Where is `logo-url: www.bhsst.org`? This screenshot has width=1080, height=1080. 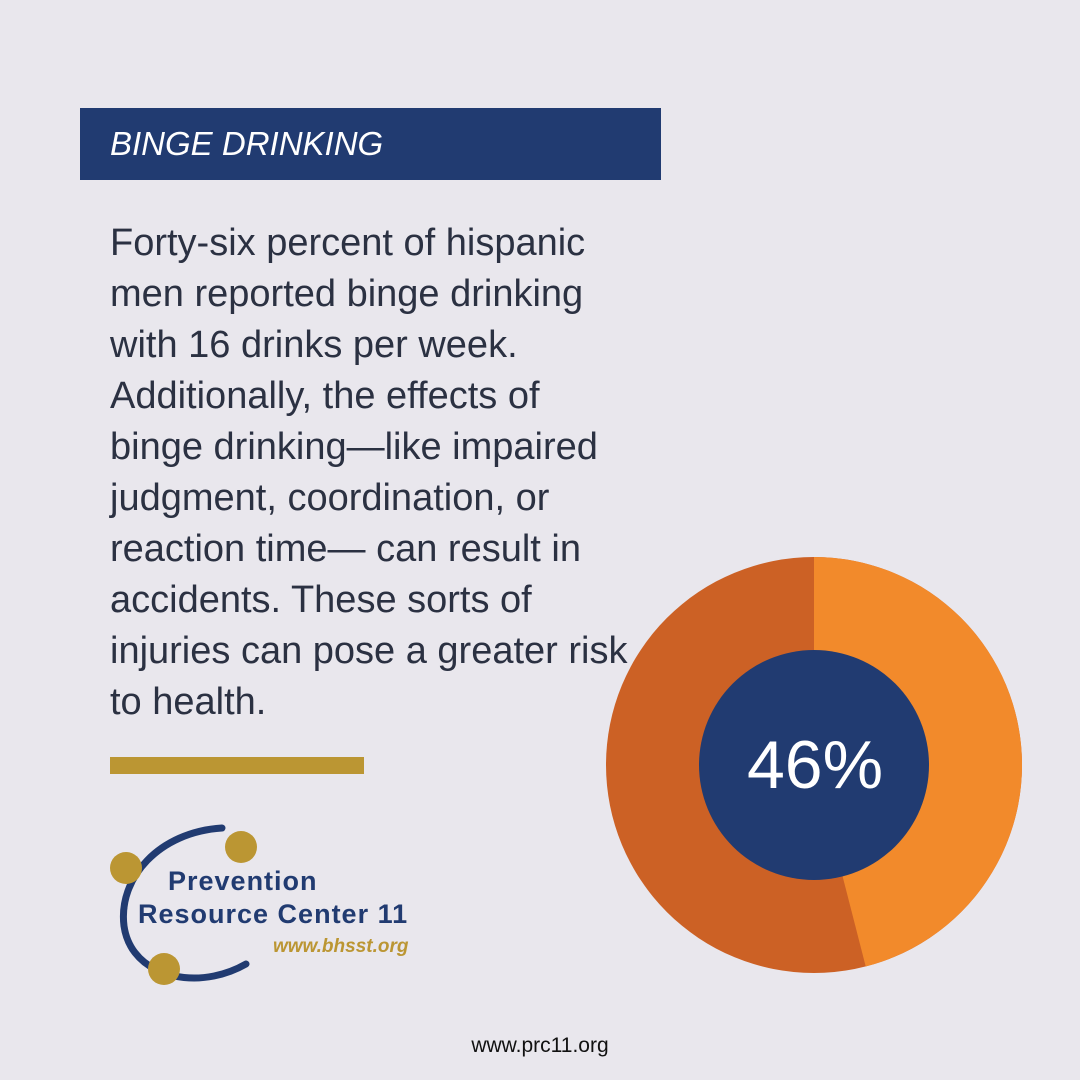 logo-url: www.bhsst.org is located at coordinates (341, 946).